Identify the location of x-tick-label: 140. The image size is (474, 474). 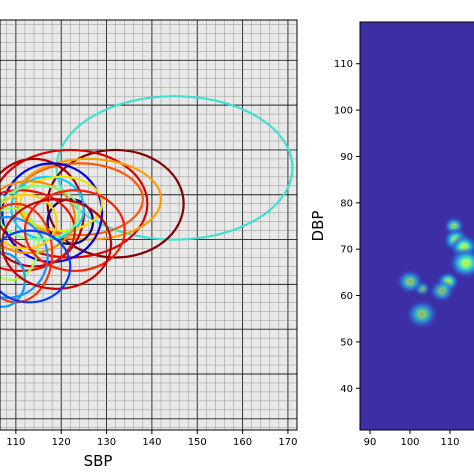
(151, 442).